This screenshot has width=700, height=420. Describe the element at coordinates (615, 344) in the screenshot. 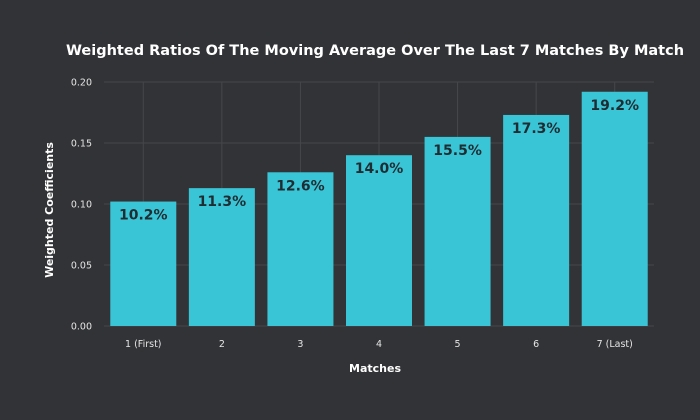

I see `x-tick-label: 7 (Last)` at that location.